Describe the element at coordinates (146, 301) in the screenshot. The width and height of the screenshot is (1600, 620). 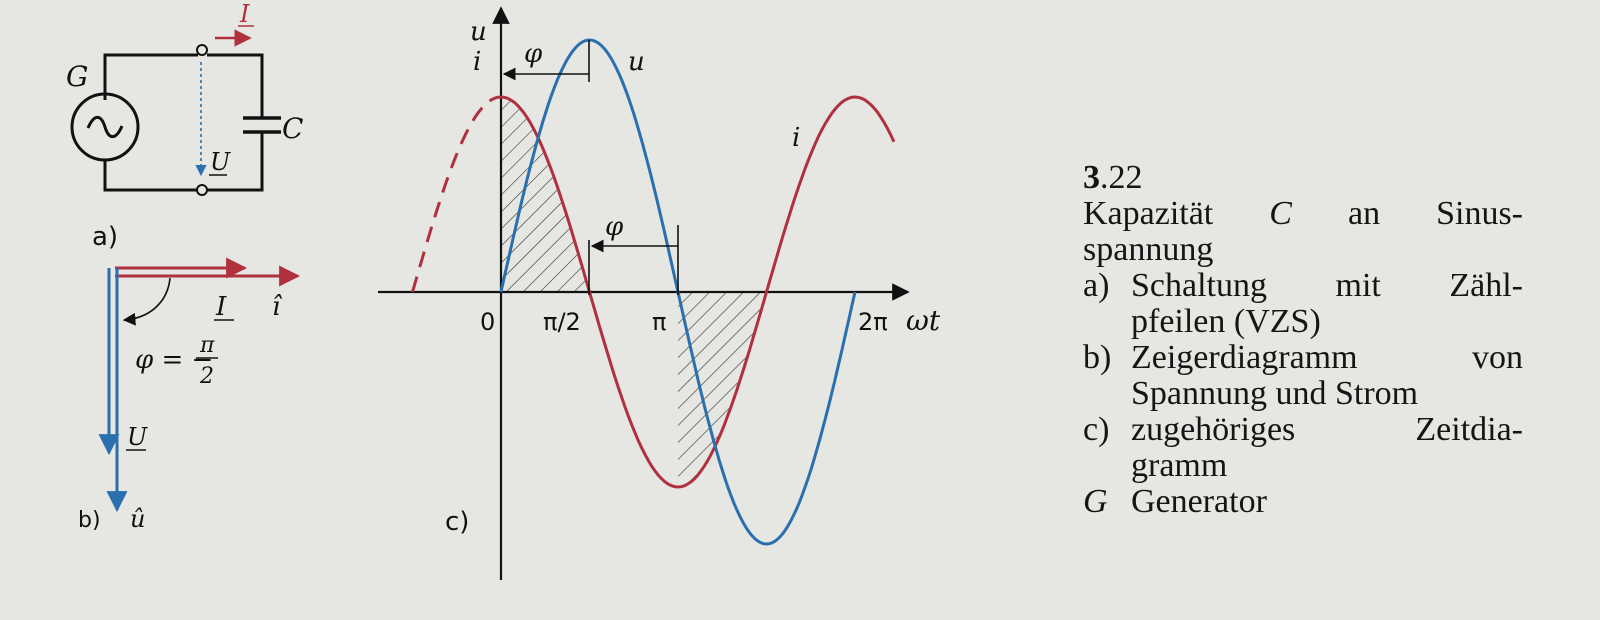
I see `phi-arc` at that location.